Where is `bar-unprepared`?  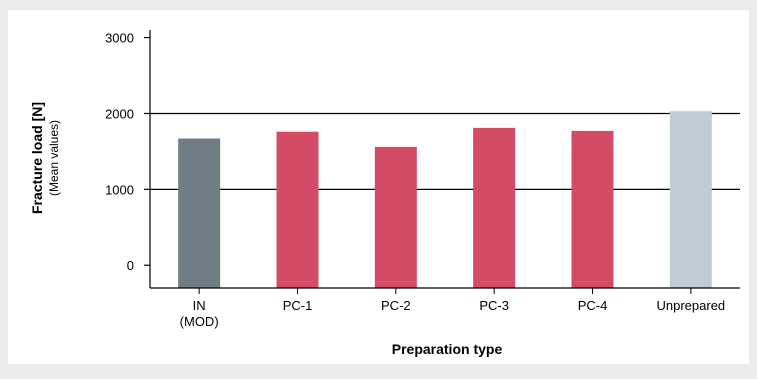 bar-unprepared is located at coordinates (690, 199).